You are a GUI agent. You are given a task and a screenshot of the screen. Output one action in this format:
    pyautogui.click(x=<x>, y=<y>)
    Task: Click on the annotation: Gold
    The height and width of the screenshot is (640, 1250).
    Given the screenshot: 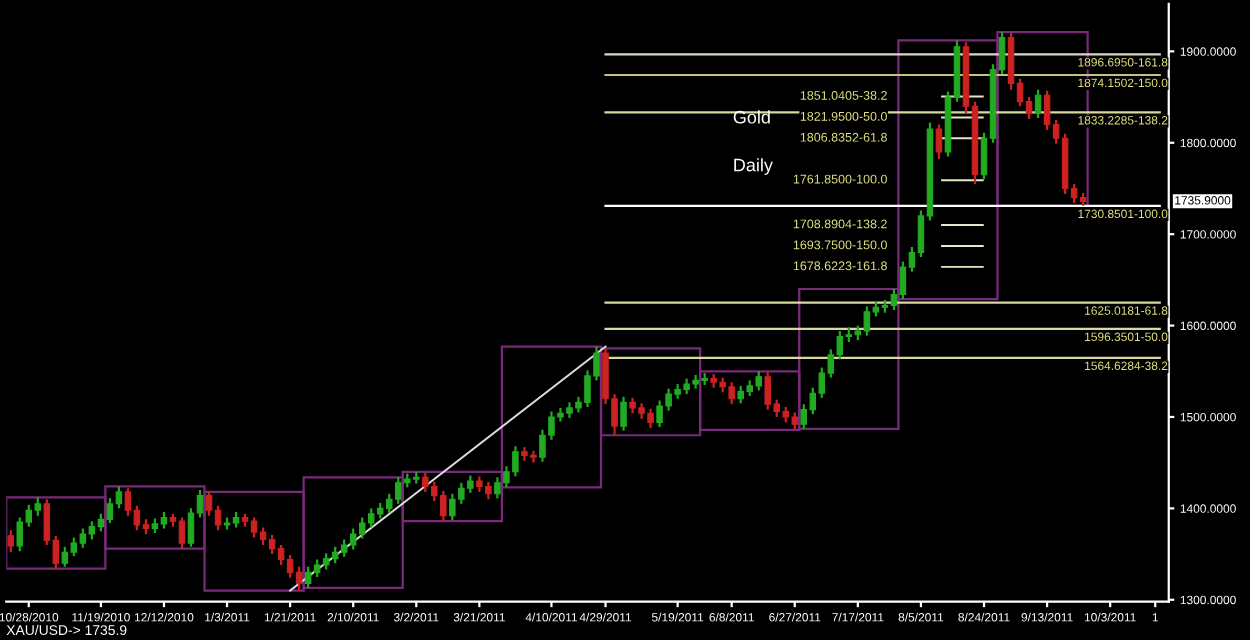 What is the action you would take?
    pyautogui.click(x=751, y=117)
    